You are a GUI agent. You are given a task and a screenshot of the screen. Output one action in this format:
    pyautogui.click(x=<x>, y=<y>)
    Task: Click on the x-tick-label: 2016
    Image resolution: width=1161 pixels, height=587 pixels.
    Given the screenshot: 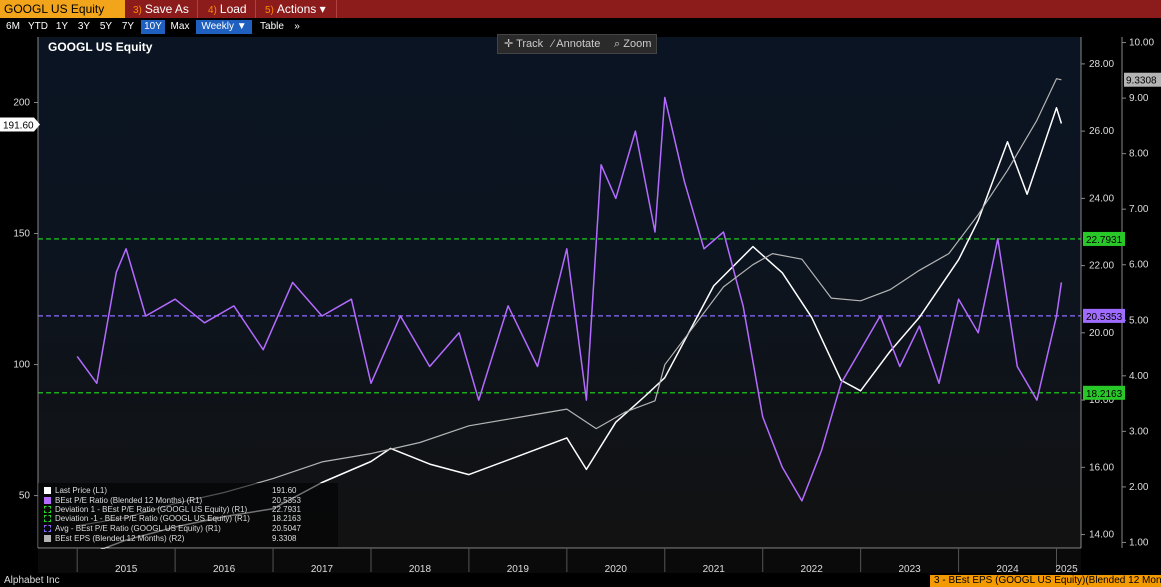 What is the action you would take?
    pyautogui.click(x=224, y=569)
    